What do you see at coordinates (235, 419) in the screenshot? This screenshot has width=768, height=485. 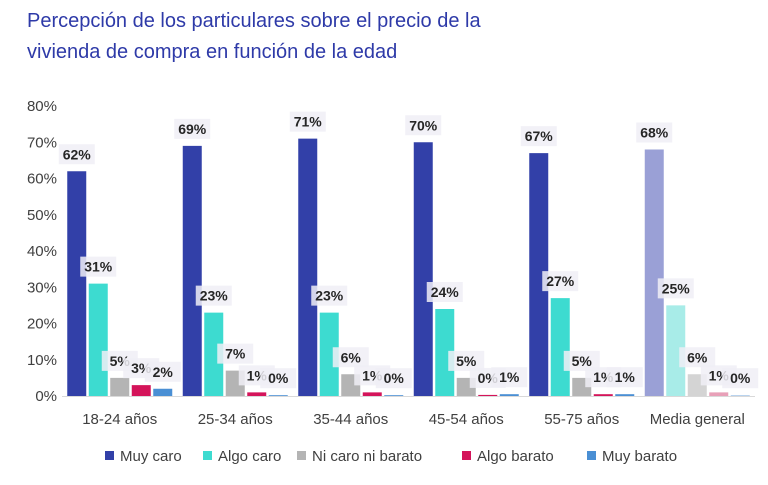 I see `category-label: 25-34 años` at bounding box center [235, 419].